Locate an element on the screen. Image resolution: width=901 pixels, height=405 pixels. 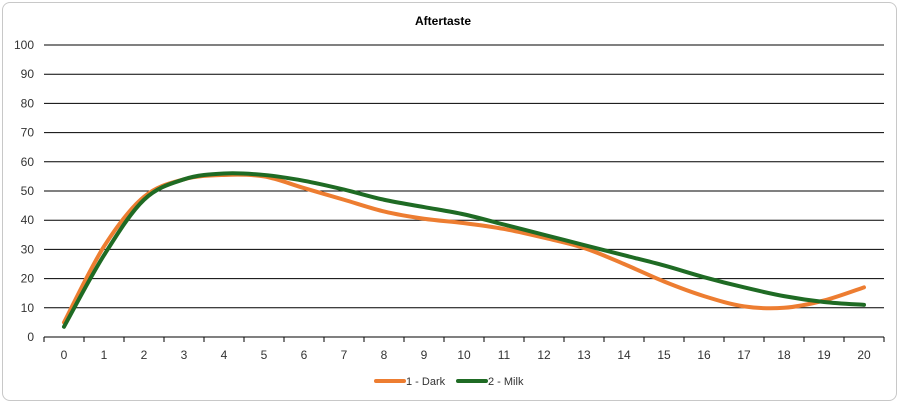
y-axis-tick-labels: 0 10 20 30 40 50 60 70 80 90 100 is located at coordinates (24, 191).